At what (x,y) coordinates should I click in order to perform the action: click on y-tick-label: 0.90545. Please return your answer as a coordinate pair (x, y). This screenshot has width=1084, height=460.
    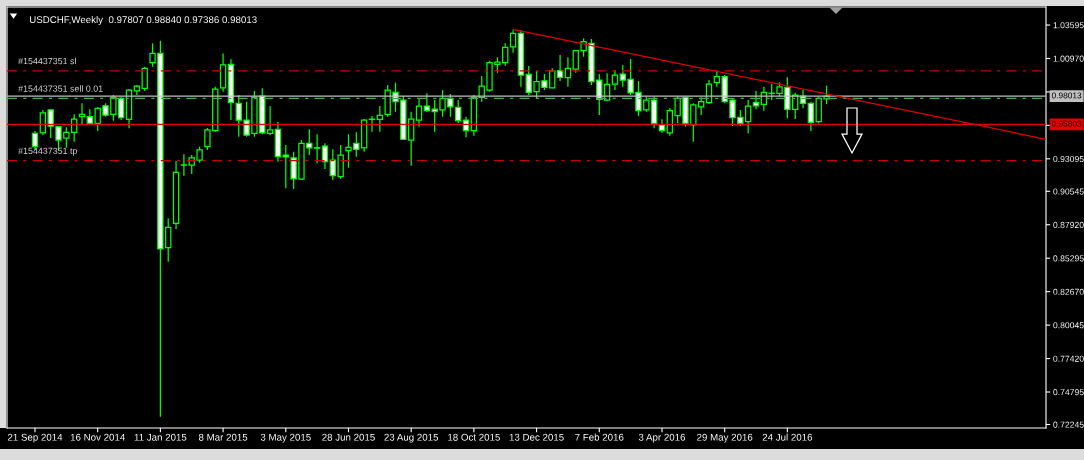
    Looking at the image, I should click on (1068, 191).